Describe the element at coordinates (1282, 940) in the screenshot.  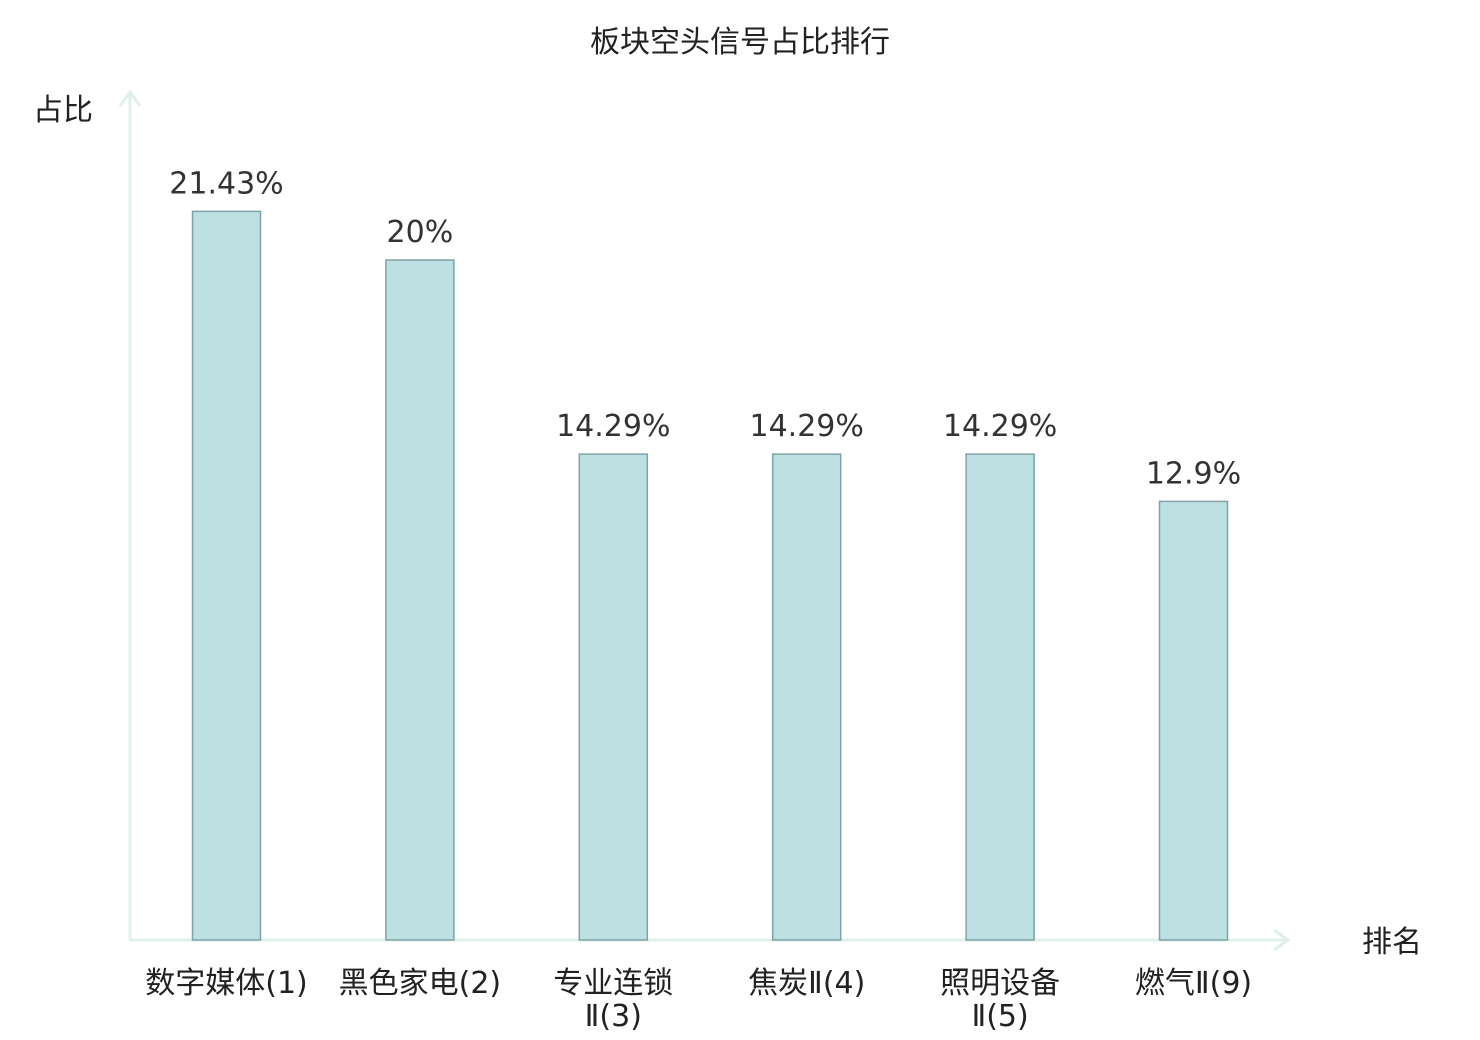
I see `x-axis-arrow` at that location.